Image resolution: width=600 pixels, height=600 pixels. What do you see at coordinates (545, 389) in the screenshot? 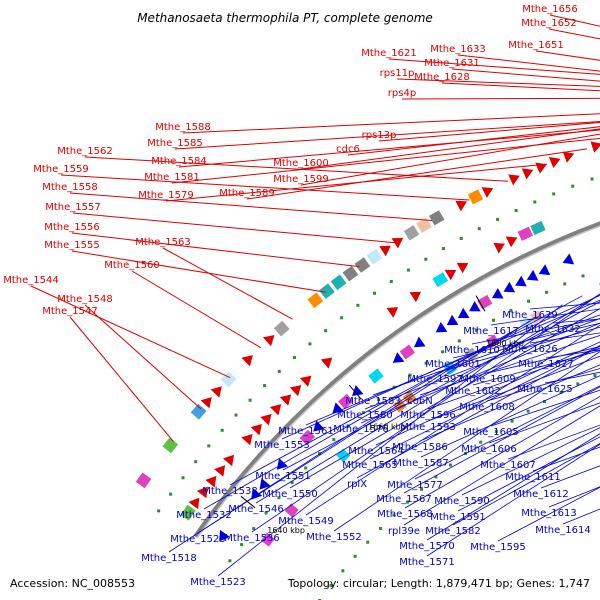
I see `reverse-gene-label: Mthe_1625` at bounding box center [545, 389].